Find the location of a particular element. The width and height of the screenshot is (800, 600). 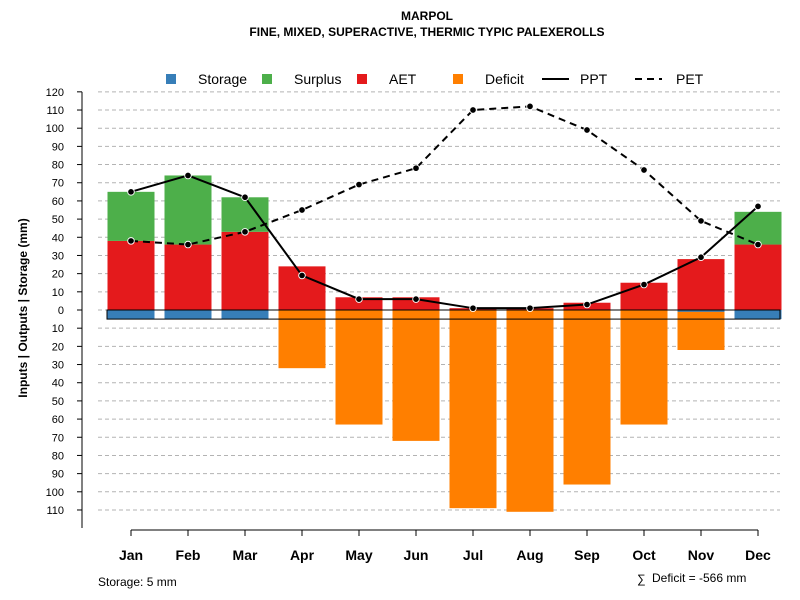

ppt-point-jan is located at coordinates (131, 192).